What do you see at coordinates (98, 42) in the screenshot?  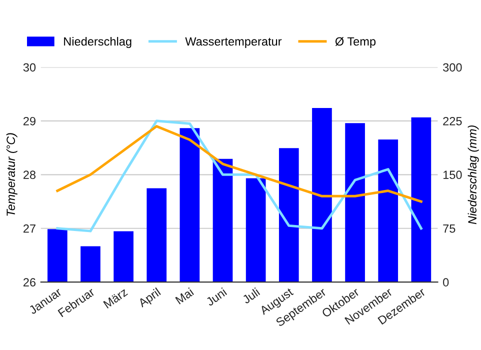 I see `legend-label: Niederschlag` at bounding box center [98, 42].